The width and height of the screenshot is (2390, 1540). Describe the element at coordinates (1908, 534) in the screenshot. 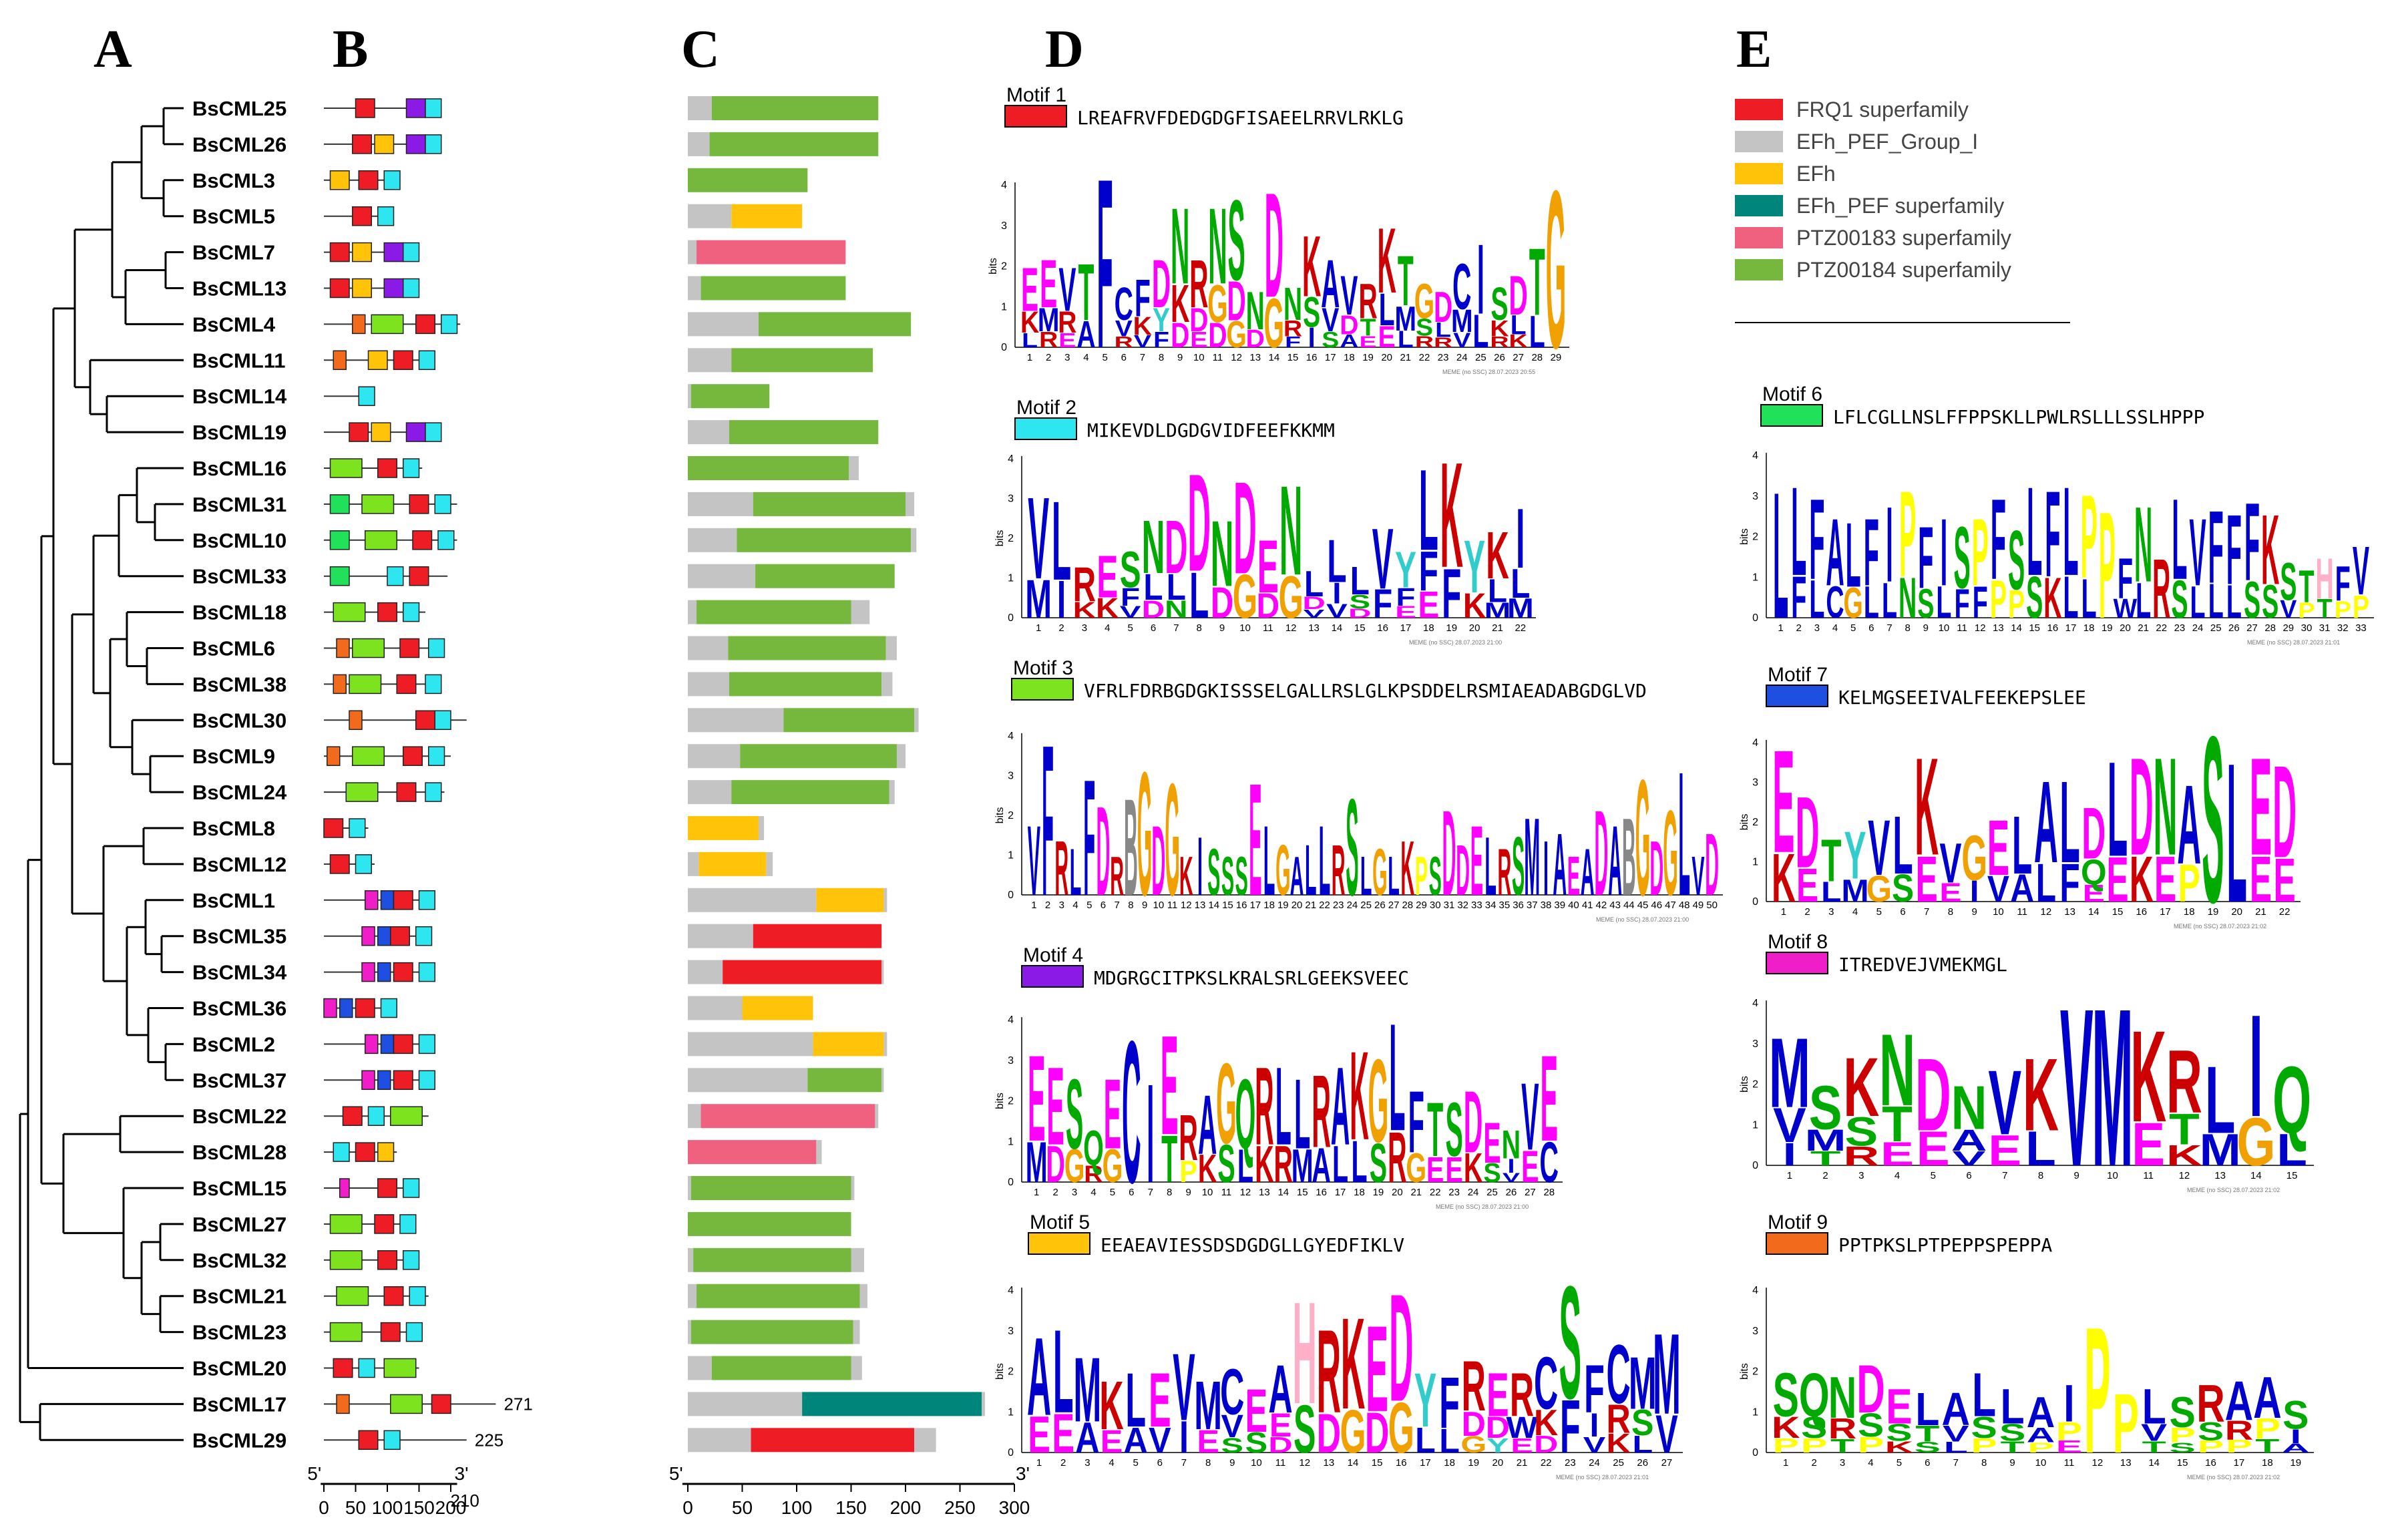

I see `logo-letter: P` at that location.